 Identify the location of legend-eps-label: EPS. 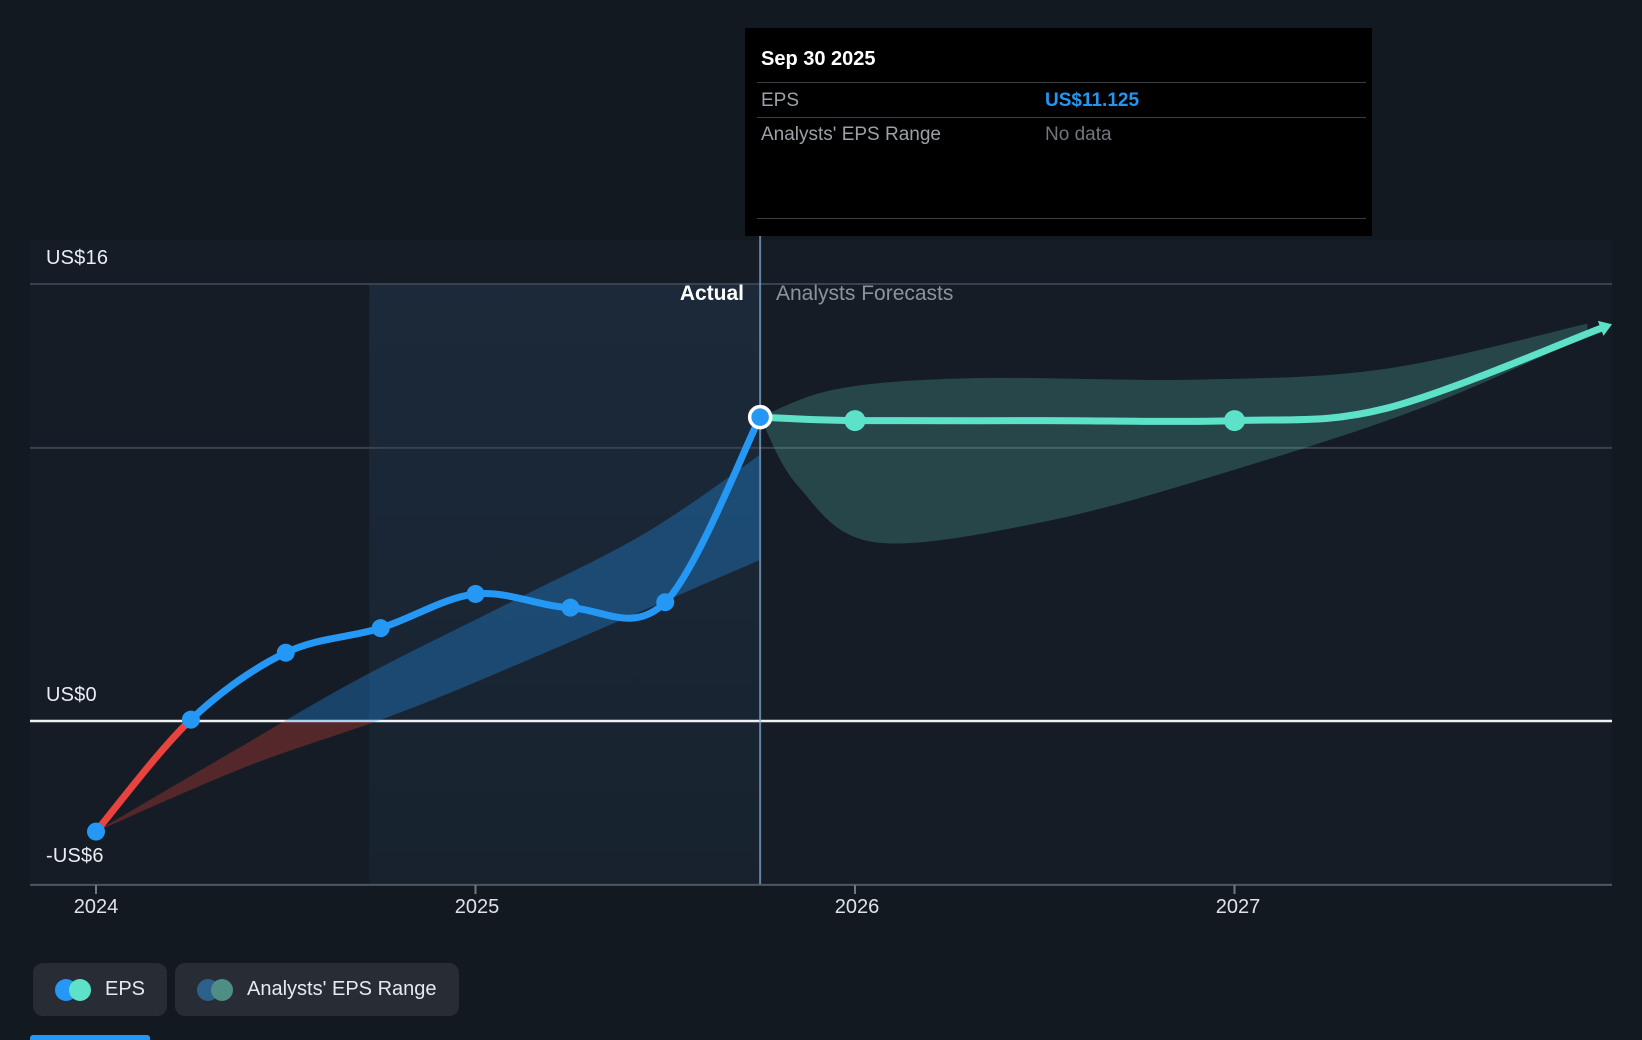
(125, 989).